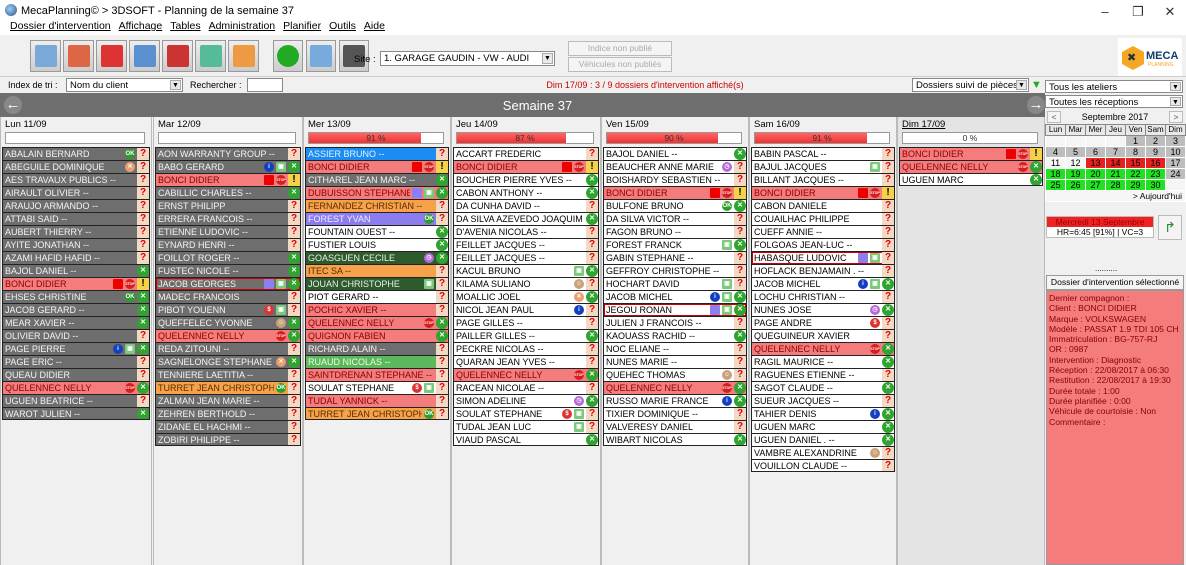 Image resolution: width=1186 pixels, height=565 pixels. What do you see at coordinates (971, 179) in the screenshot?
I see `intervention-row: UGUEN MARC ✕` at bounding box center [971, 179].